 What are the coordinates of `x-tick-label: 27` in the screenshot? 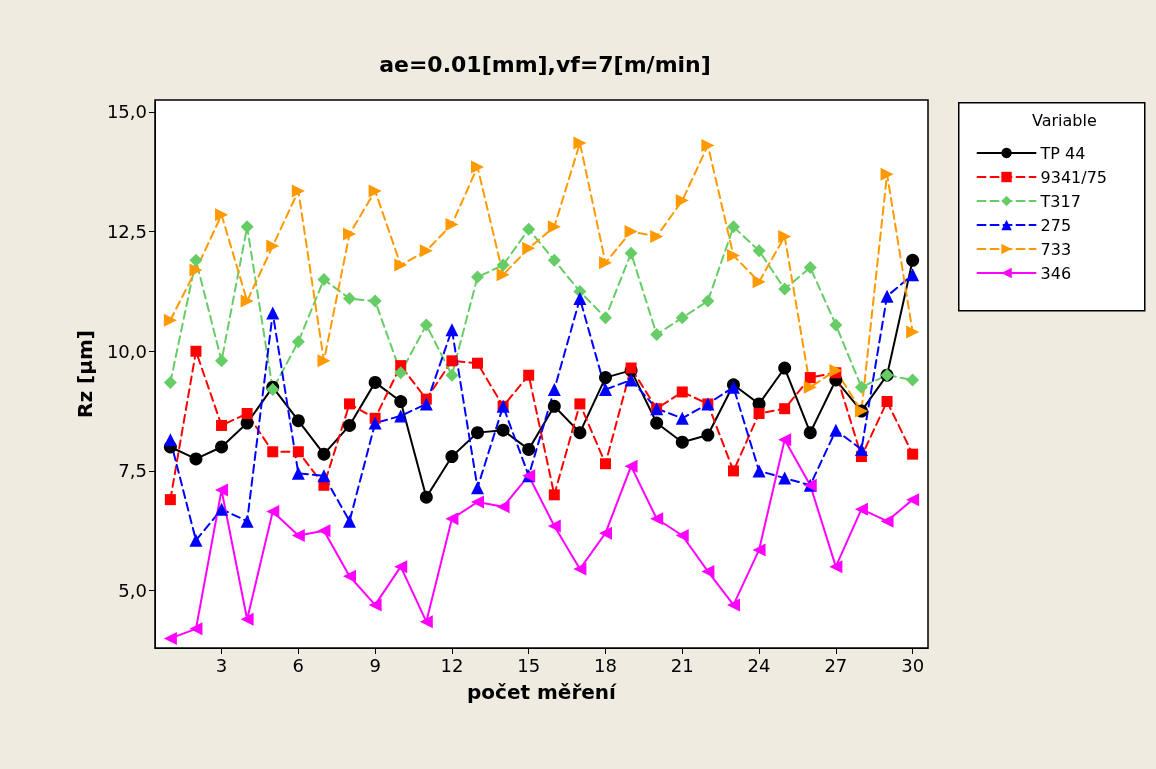 It's located at (836, 665).